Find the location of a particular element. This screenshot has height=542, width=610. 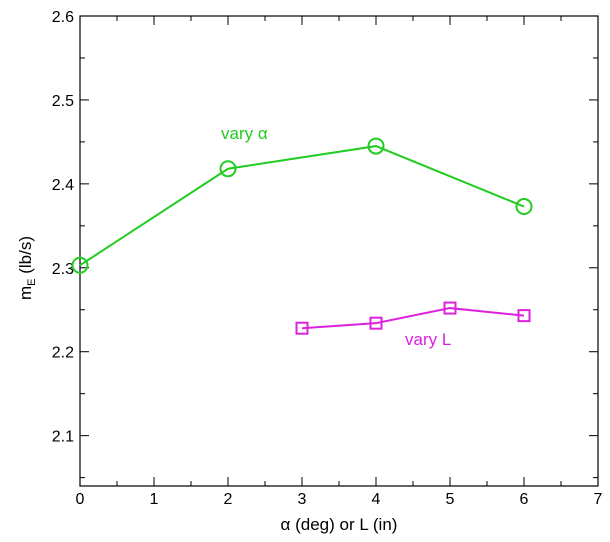

y-tick-label: 2.6 is located at coordinates (63, 17).